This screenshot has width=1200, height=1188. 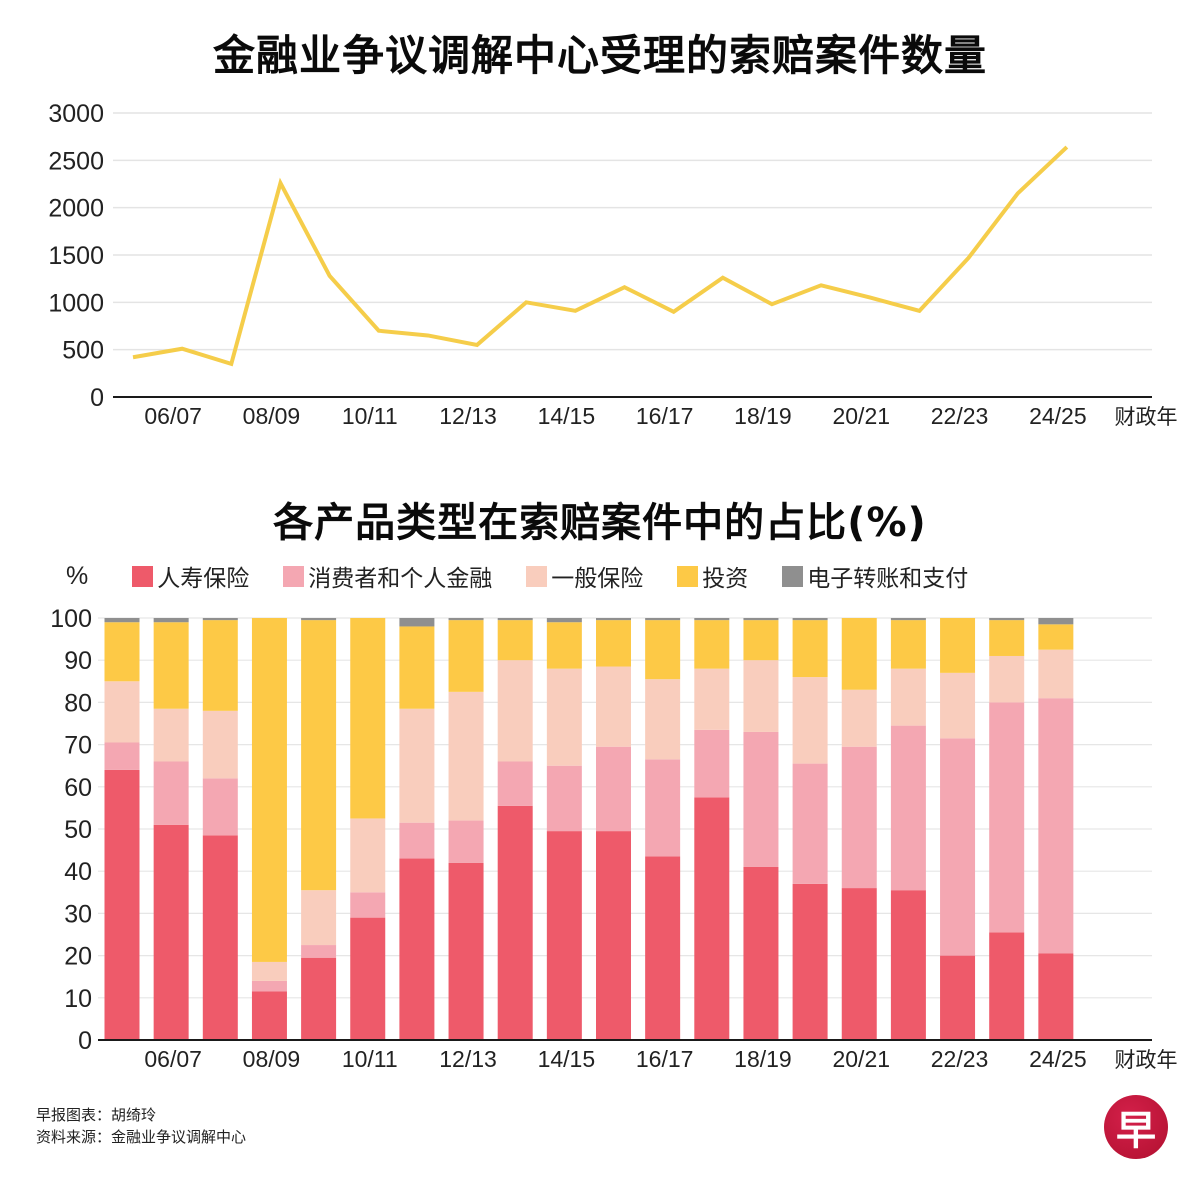 I want to click on y-tick-label: 50, so click(x=78, y=830).